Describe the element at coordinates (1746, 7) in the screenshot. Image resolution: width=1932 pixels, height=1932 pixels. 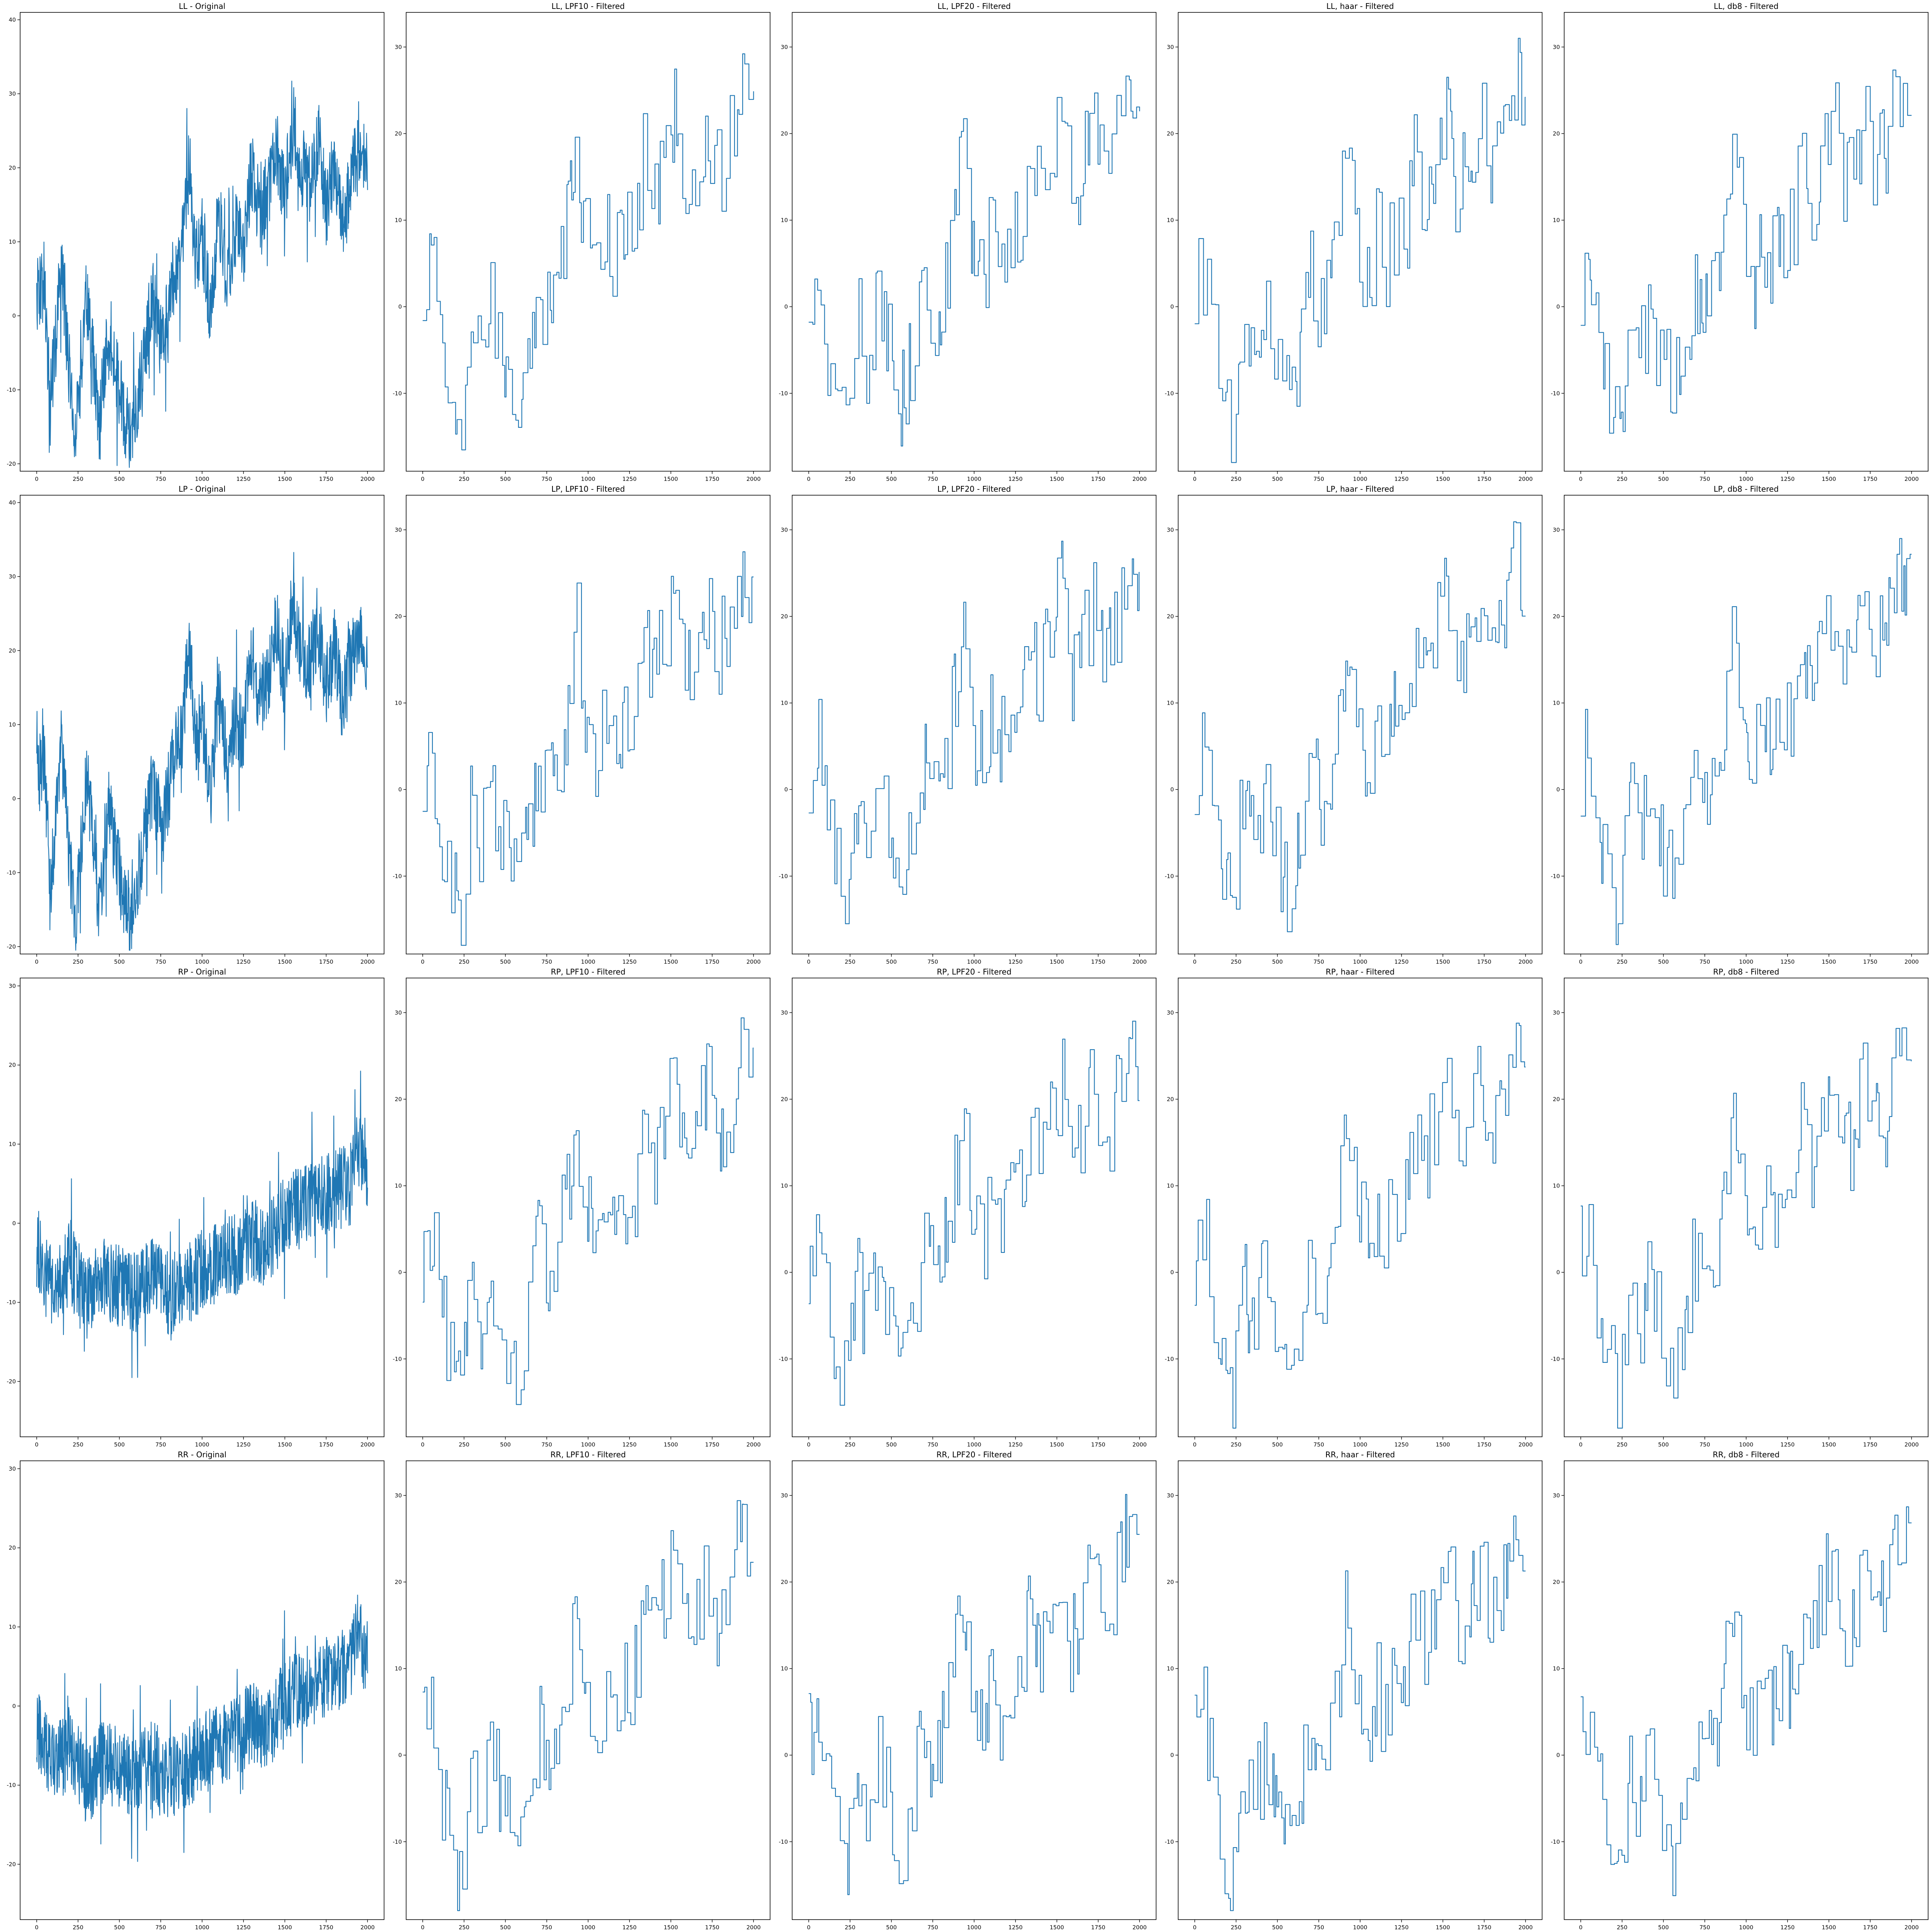
I see `panel-title: LL, db8 - Filtered` at that location.